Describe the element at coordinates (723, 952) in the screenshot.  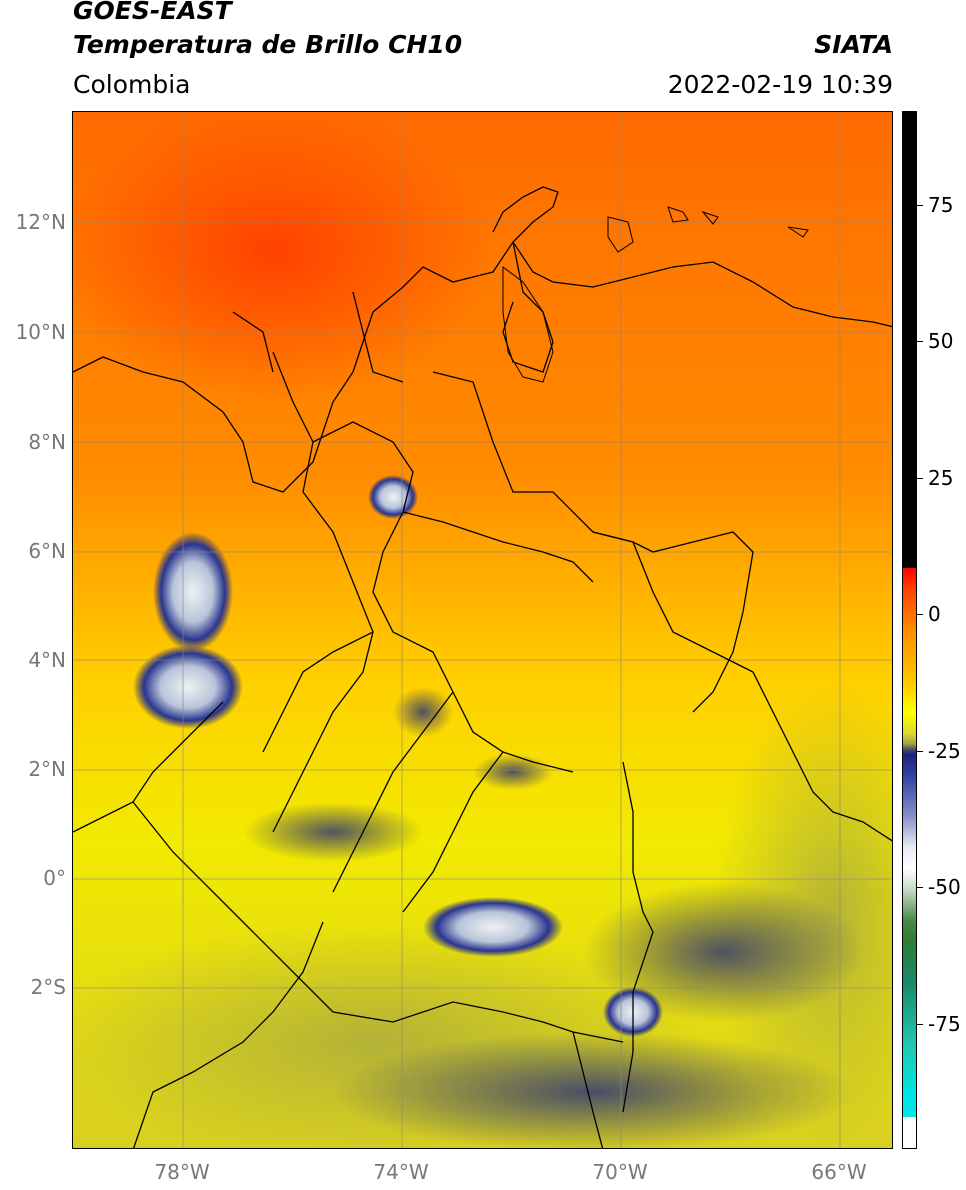
I see `cloud-band-east` at that location.